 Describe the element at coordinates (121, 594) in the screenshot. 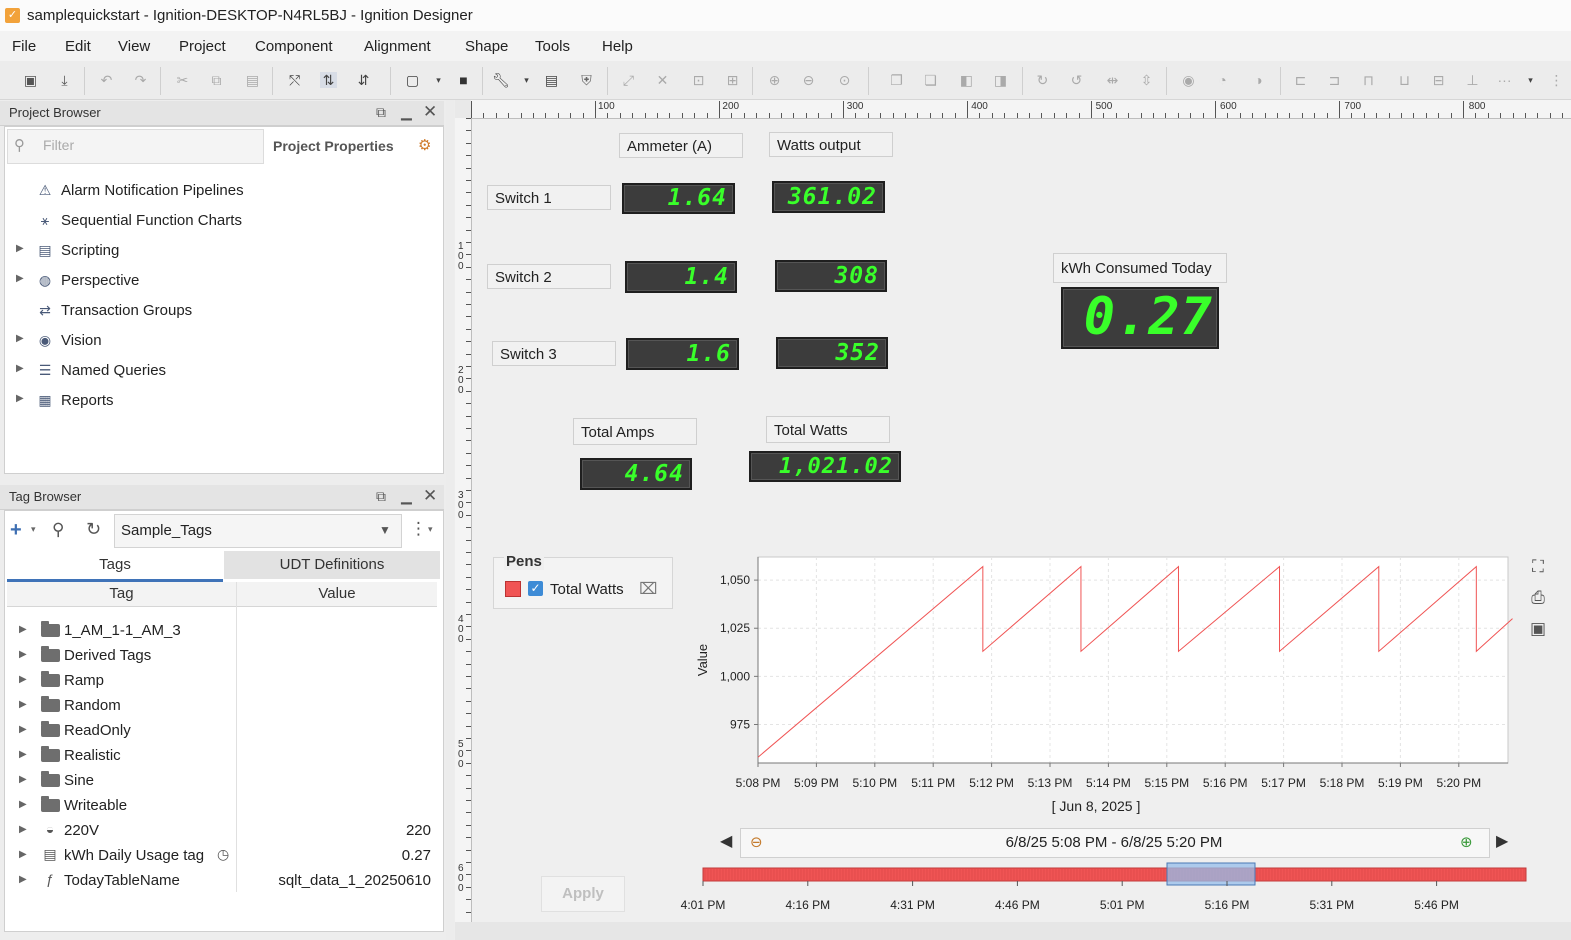

I see `column-header-tag: Tag` at that location.